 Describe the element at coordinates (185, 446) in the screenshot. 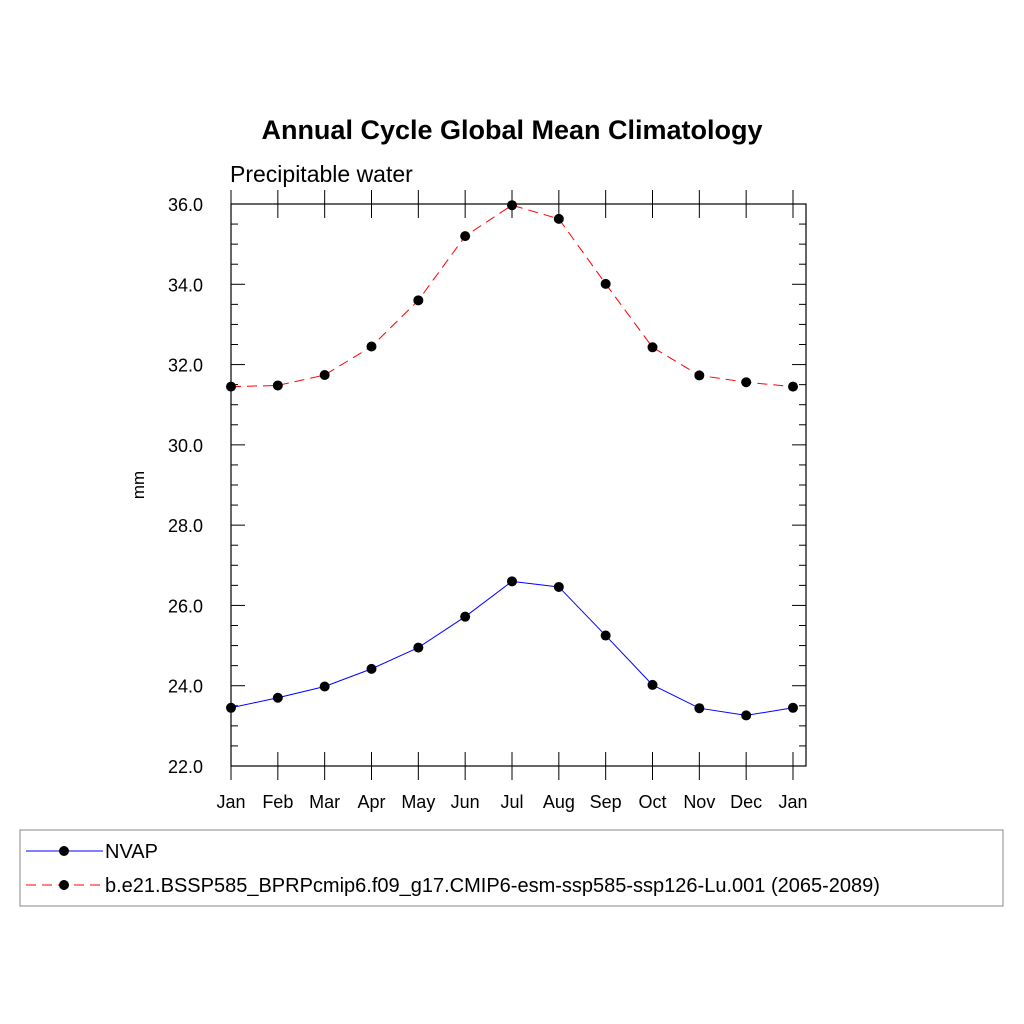

I see `y-tick-label: 30.0` at that location.